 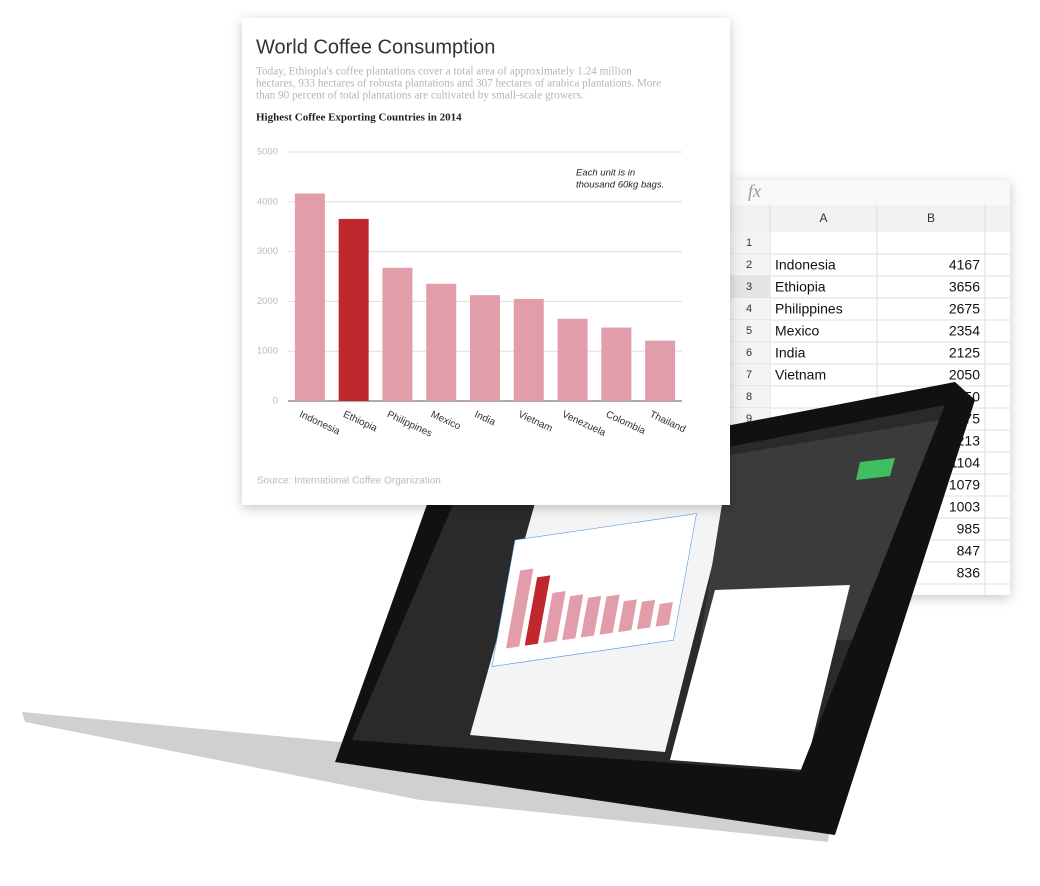 What do you see at coordinates (275, 401) in the screenshot?
I see `y-tick-label: 0` at bounding box center [275, 401].